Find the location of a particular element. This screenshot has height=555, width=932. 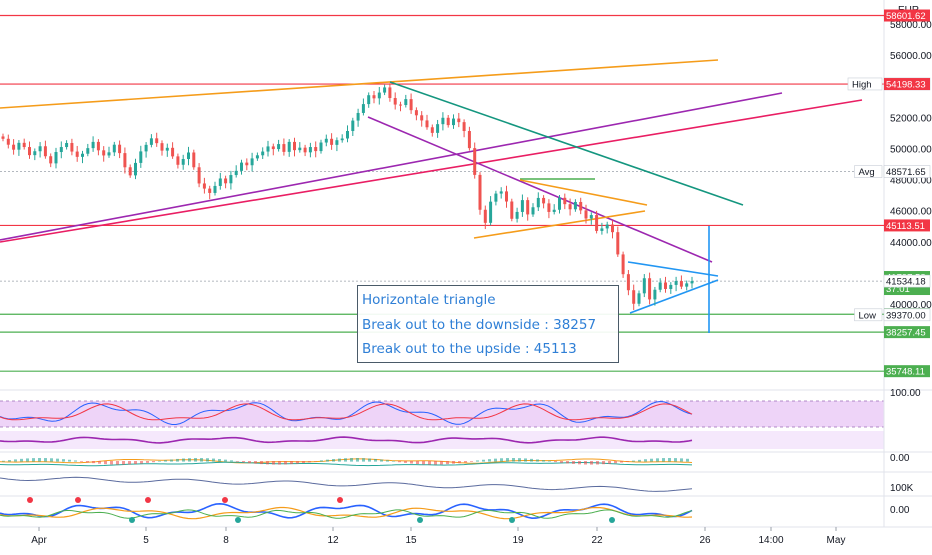

price-tag-value: 58601.62 is located at coordinates (906, 16).